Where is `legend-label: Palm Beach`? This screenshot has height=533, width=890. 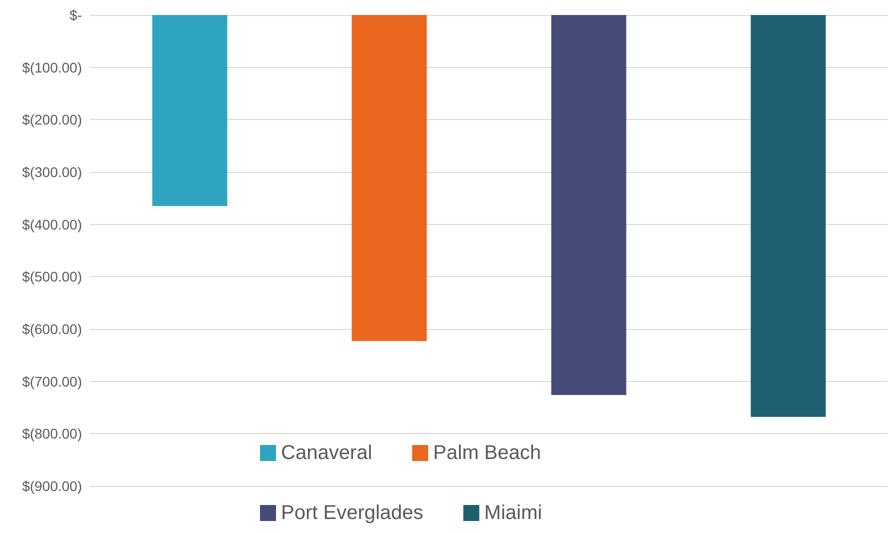 legend-label: Palm Beach is located at coordinates (487, 453).